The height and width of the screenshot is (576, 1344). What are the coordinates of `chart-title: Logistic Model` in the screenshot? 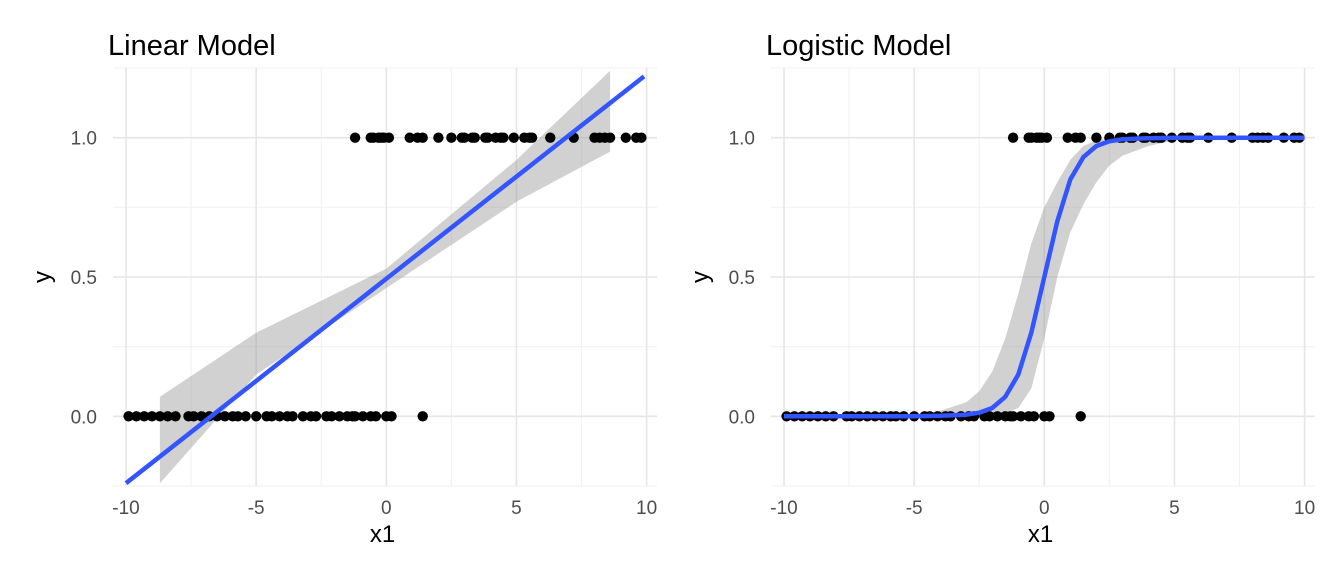 It's located at (858, 46).